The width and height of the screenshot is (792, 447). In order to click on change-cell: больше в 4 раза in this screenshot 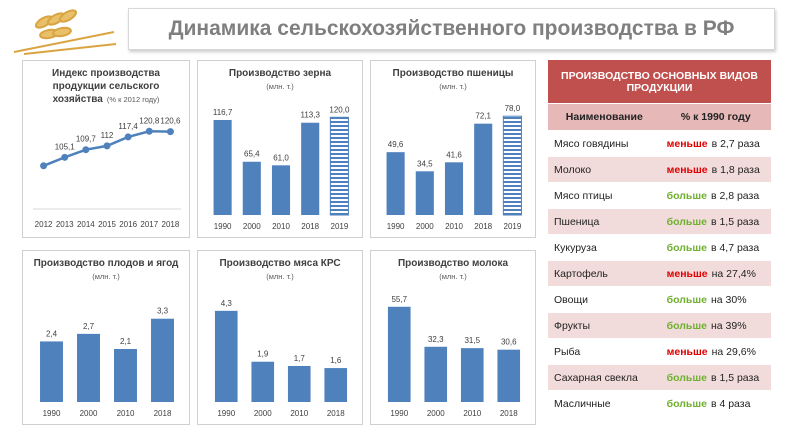, I will do `click(715, 403)`.